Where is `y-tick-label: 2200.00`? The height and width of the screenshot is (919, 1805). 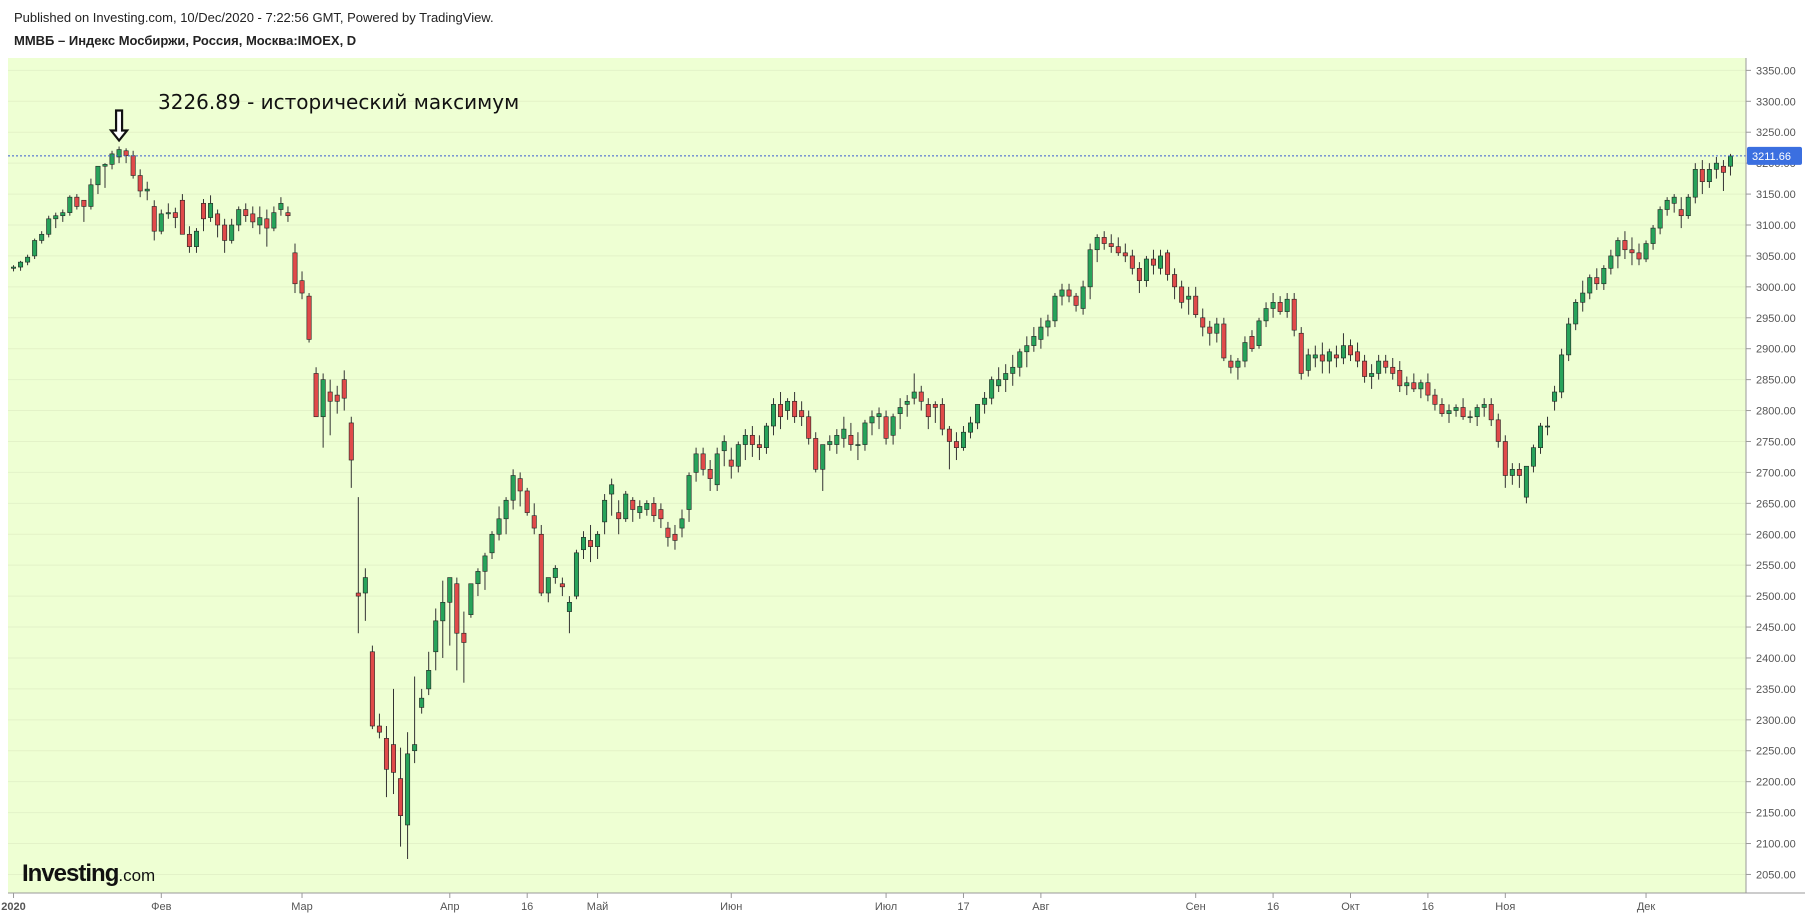
y-tick-label: 2200.00 is located at coordinates (1776, 783).